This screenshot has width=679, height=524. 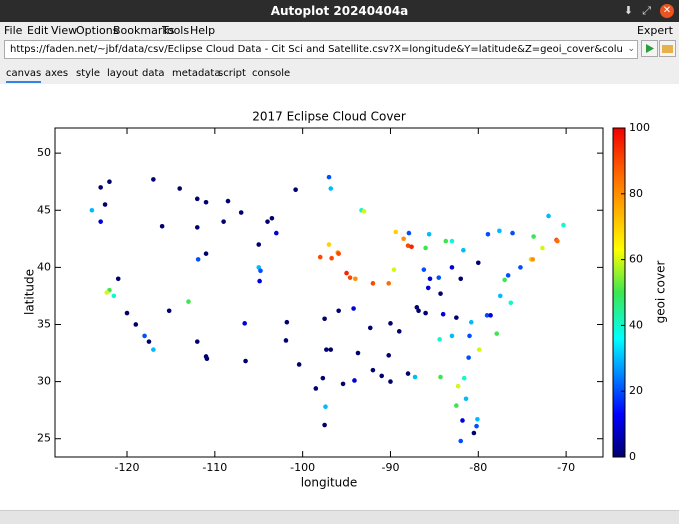 I want to click on colorbar-tick-label: 60, so click(x=636, y=259).